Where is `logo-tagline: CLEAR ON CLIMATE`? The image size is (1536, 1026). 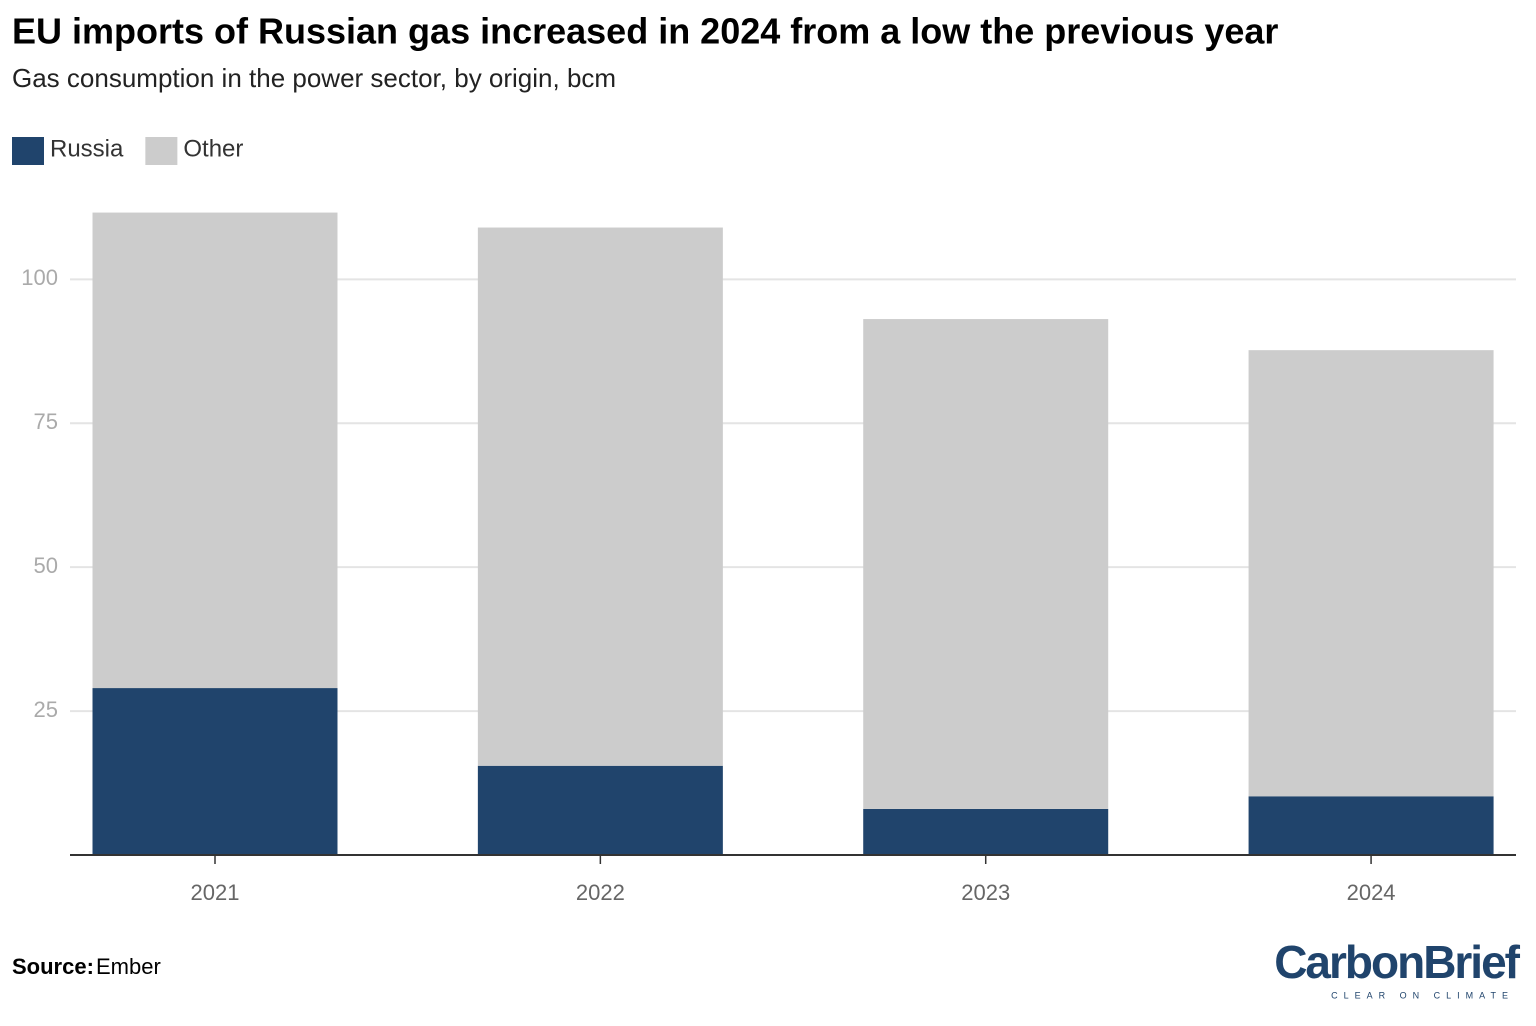
logo-tagline: CLEAR ON CLIMATE is located at coordinates (1422, 995).